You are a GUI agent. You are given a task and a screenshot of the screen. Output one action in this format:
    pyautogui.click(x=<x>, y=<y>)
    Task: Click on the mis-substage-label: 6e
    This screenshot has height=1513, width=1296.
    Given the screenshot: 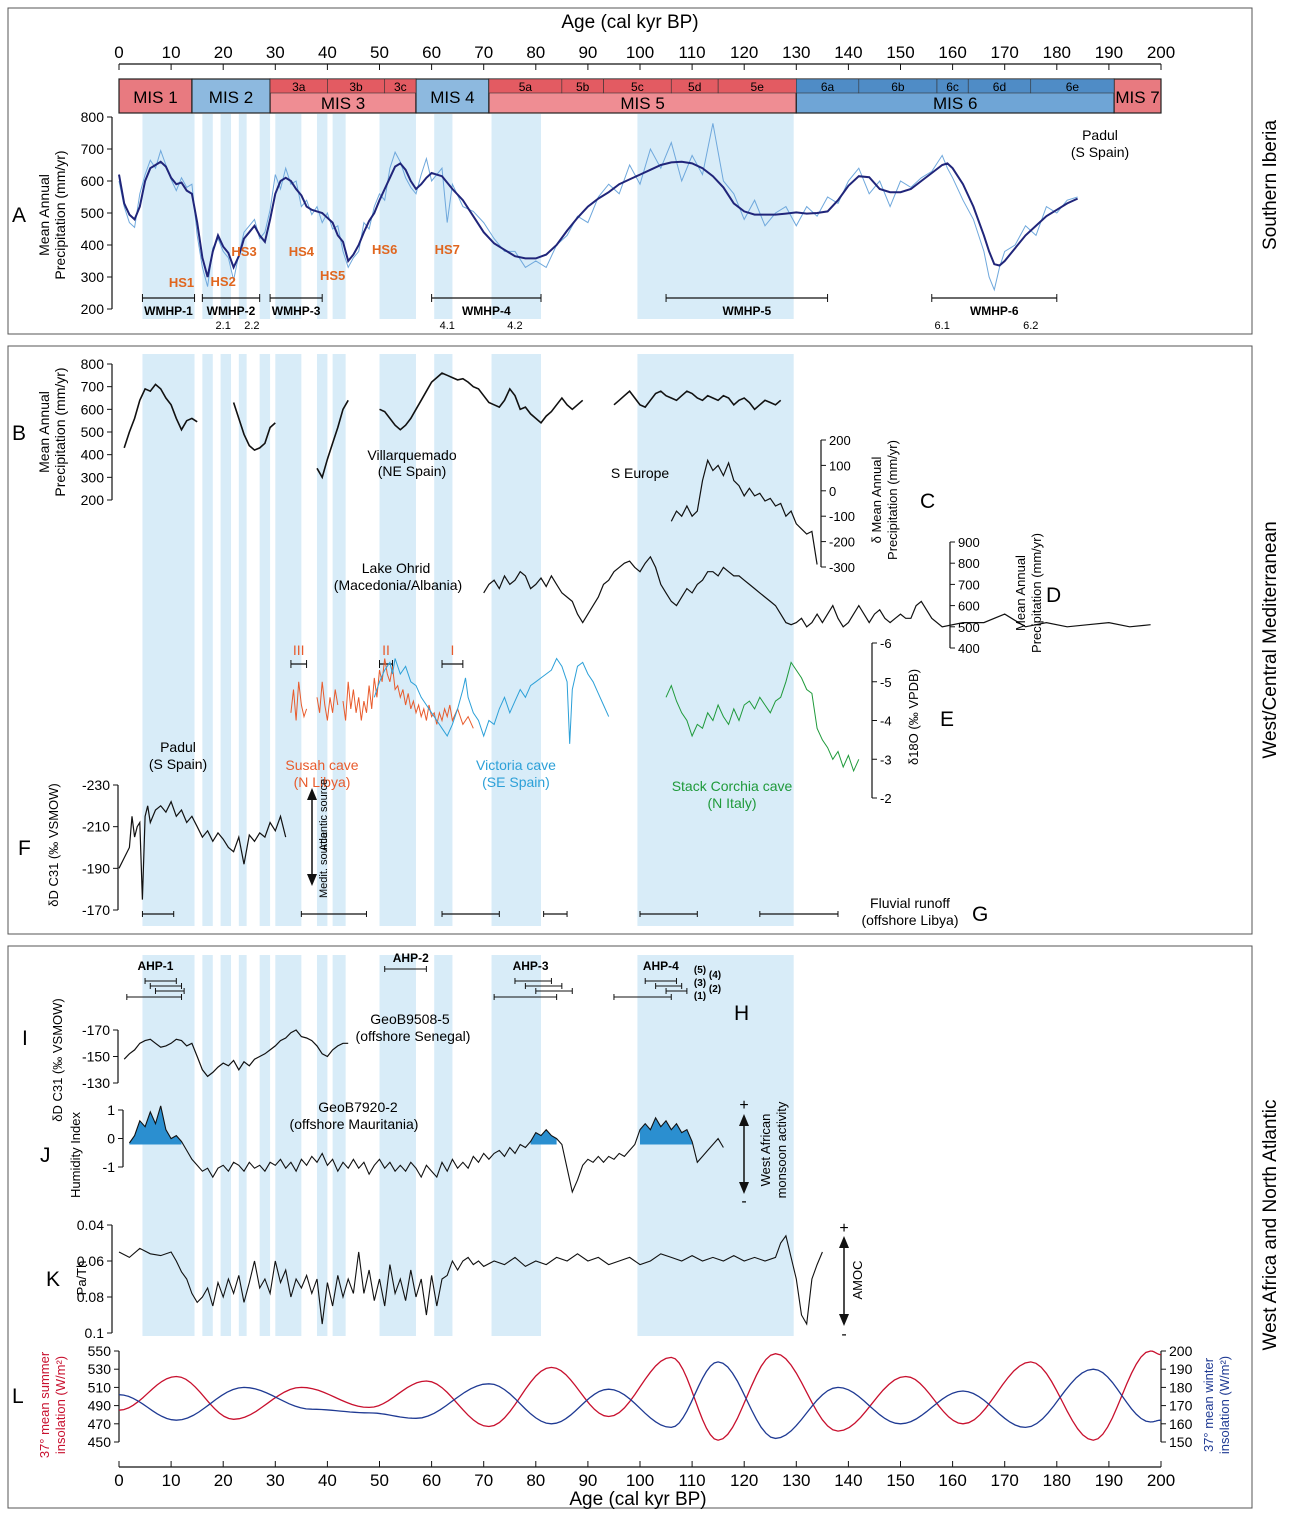 What is the action you would take?
    pyautogui.click(x=1073, y=87)
    